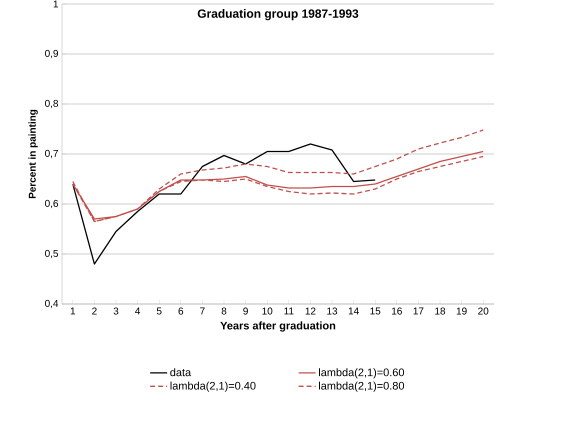  What do you see at coordinates (181, 311) in the screenshot?
I see `x-tick-label: 6` at bounding box center [181, 311].